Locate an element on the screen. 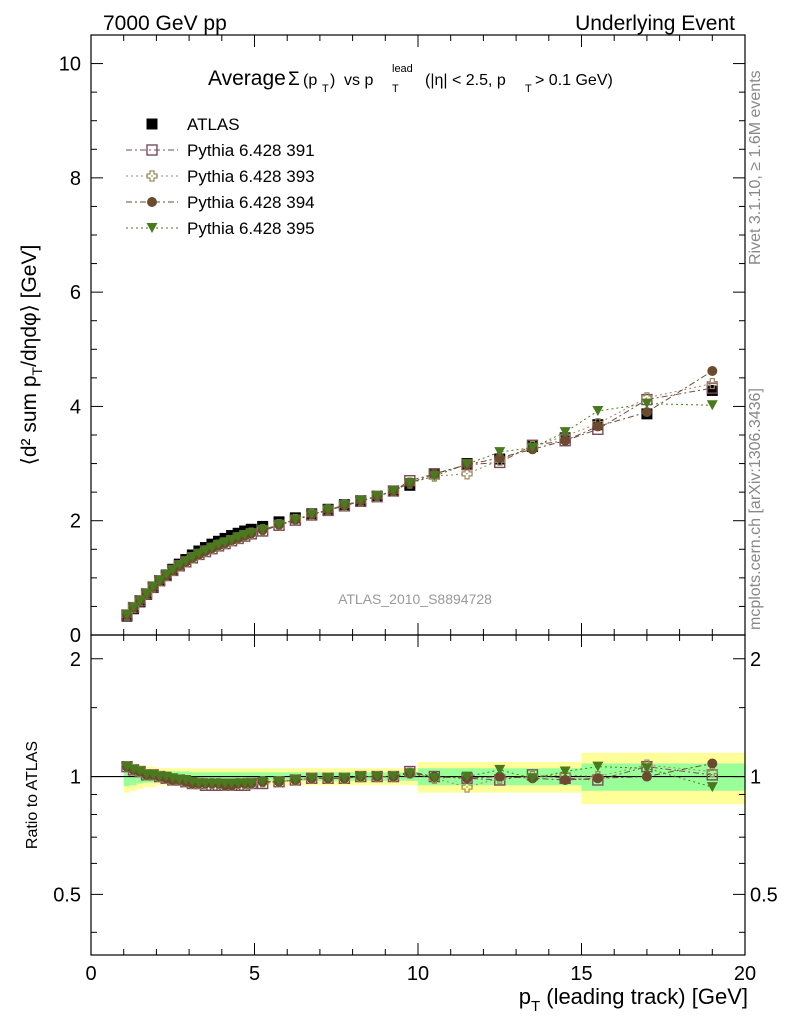  title-sigma-sub: T is located at coordinates (325, 89).